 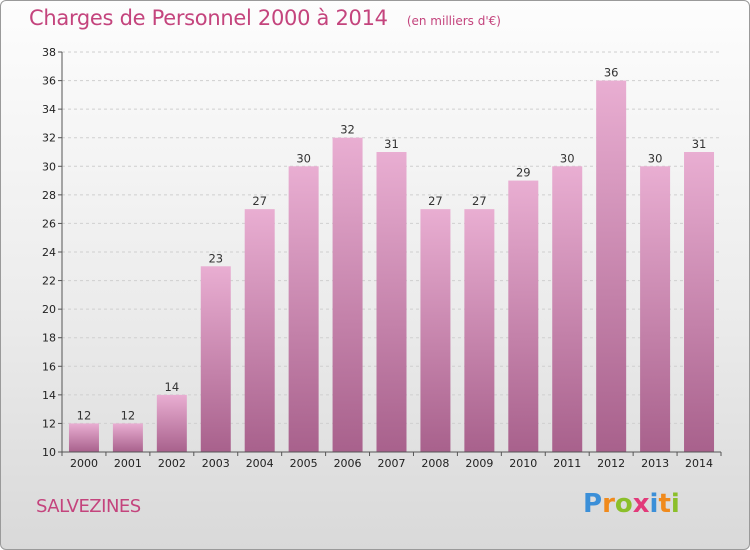 I want to click on x-tick-label: 2004, so click(x=260, y=463).